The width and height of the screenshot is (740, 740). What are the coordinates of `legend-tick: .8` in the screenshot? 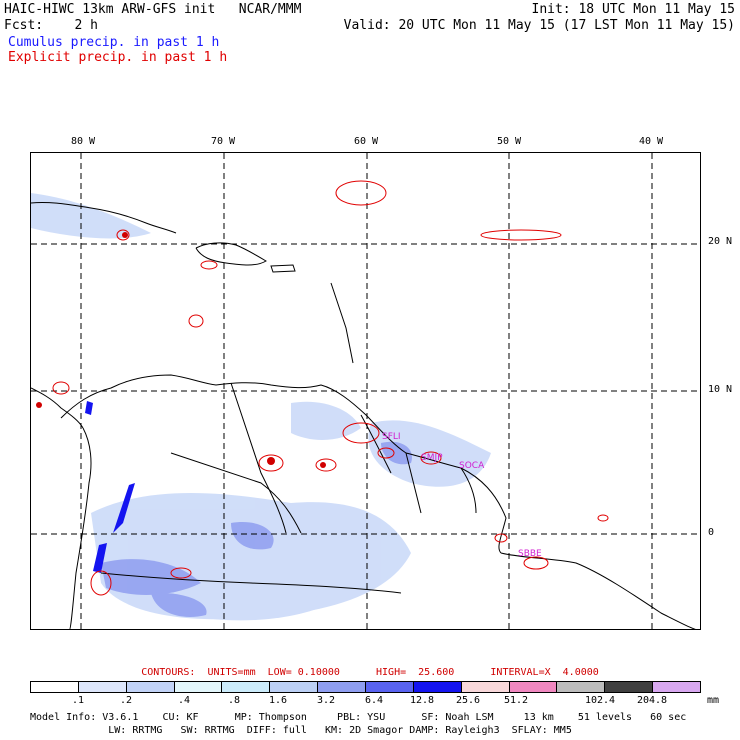 It's located at (234, 700).